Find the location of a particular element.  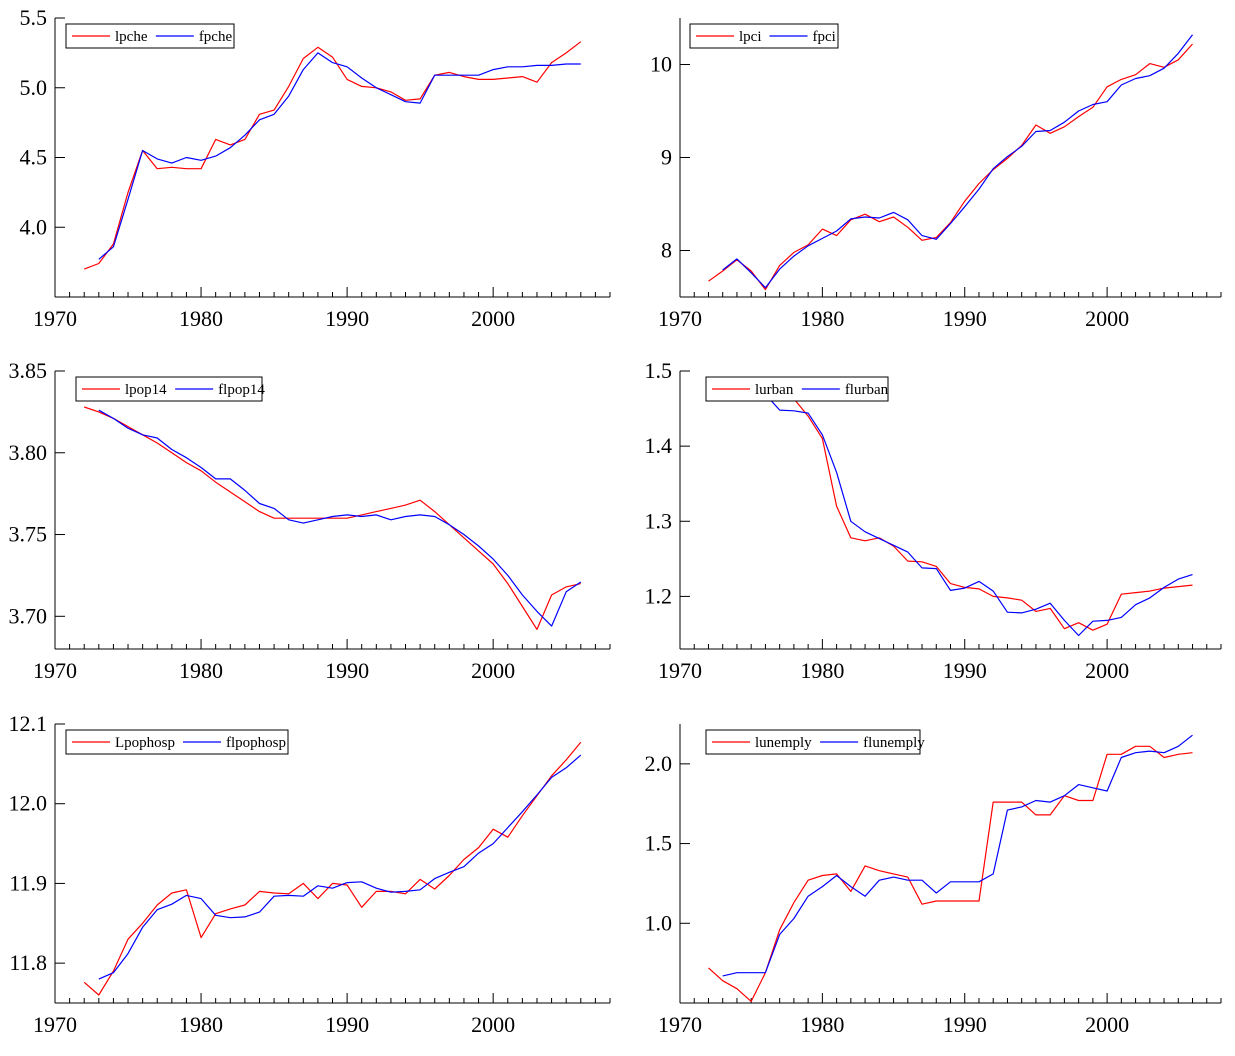

y-tick-label: 11.9 is located at coordinates (28, 882).